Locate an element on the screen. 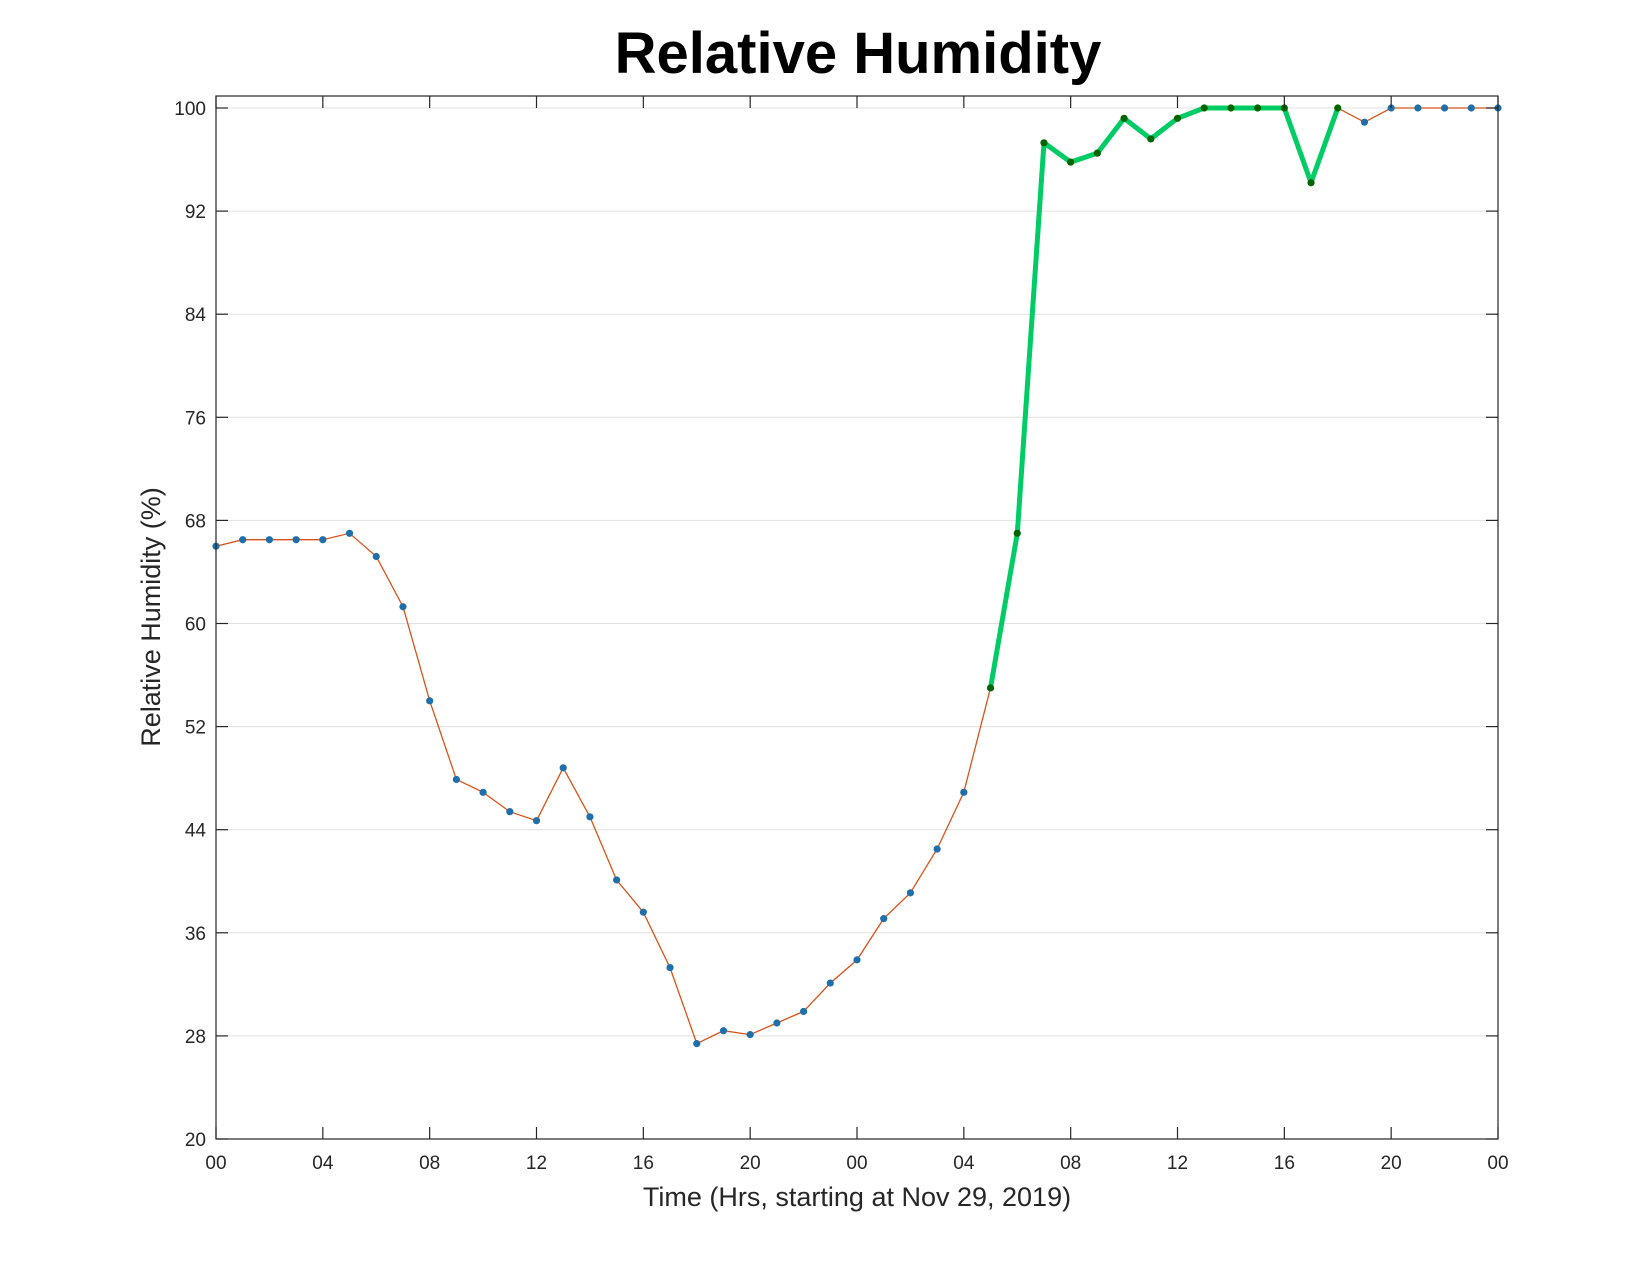 The width and height of the screenshot is (1650, 1275). highlight-line is located at coordinates (1164, 397).